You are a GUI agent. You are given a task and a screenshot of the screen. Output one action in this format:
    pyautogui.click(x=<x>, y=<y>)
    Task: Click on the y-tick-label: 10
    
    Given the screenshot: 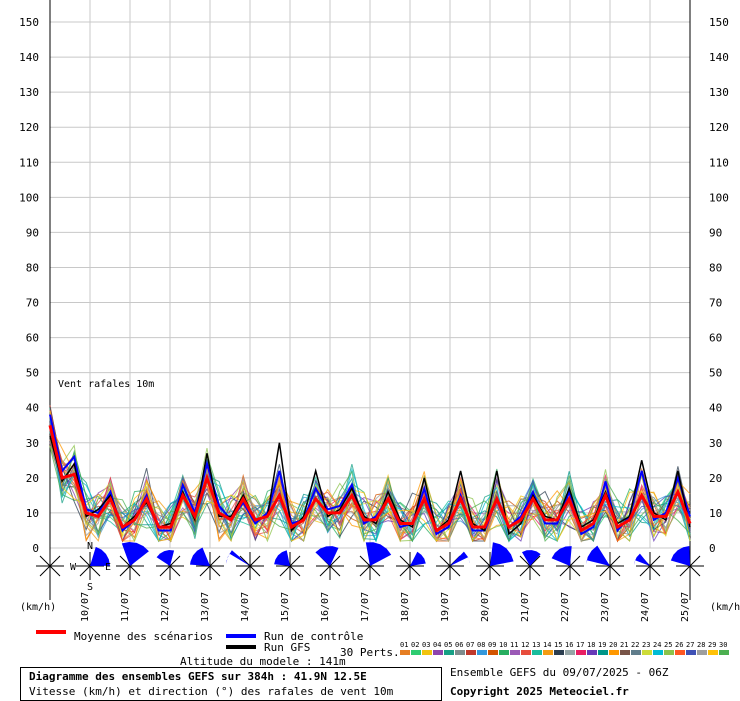 What is the action you would take?
    pyautogui.click(x=32, y=513)
    